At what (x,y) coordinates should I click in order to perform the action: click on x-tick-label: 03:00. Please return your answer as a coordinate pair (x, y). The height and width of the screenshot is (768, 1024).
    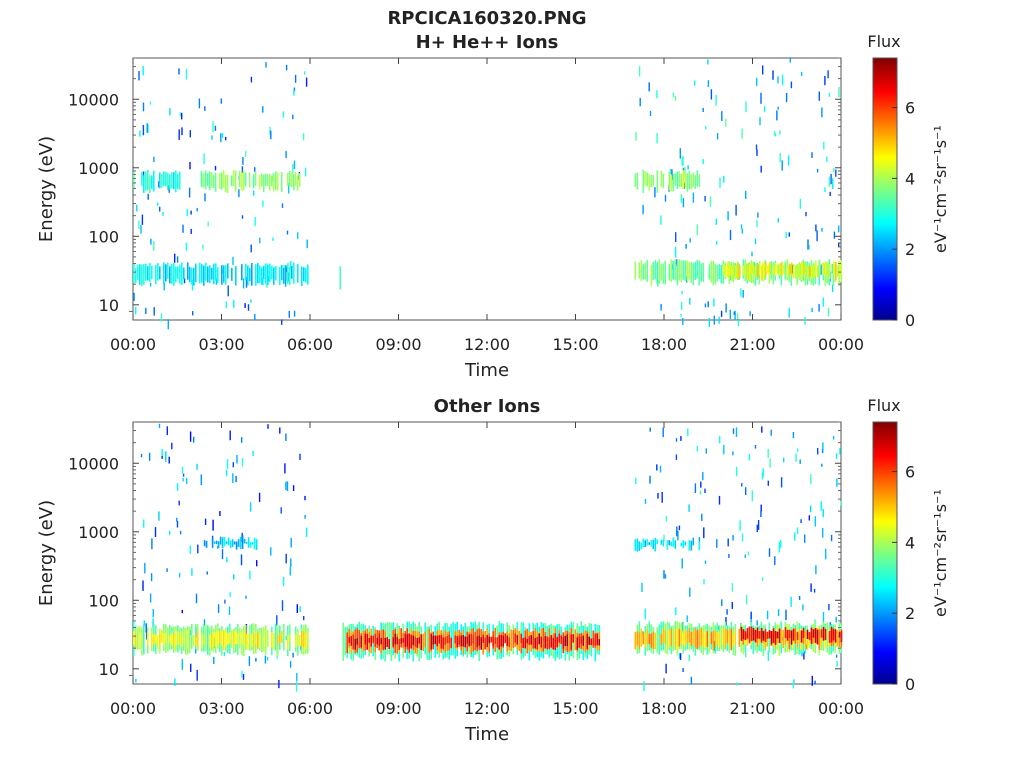
    Looking at the image, I should click on (221, 344).